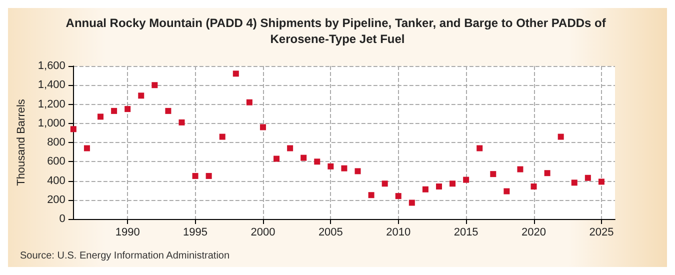  Describe the element at coordinates (398, 232) in the screenshot. I see `x-tick-label: 2010` at that location.